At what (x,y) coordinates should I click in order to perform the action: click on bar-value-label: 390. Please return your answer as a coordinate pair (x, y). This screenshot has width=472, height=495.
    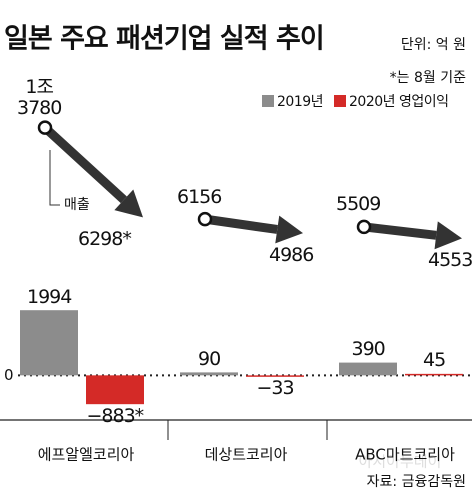
    Looking at the image, I should click on (368, 349).